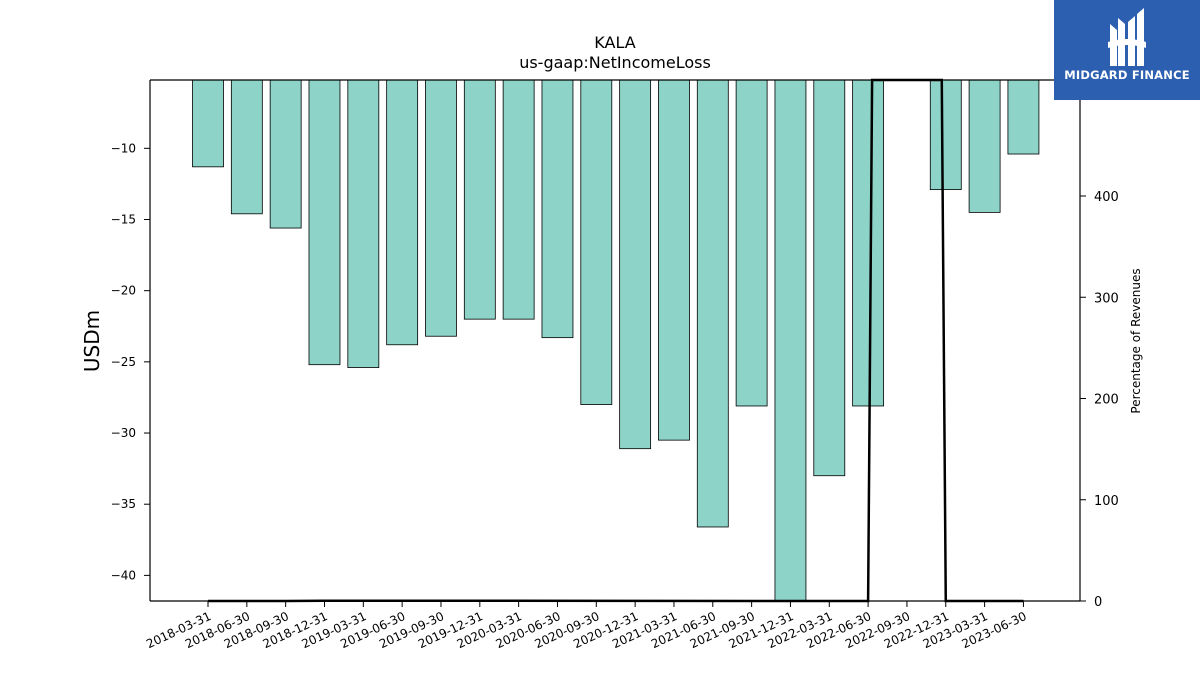 The image size is (1200, 675). What do you see at coordinates (1106, 501) in the screenshot?
I see `y2-tick-label: 100` at bounding box center [1106, 501].